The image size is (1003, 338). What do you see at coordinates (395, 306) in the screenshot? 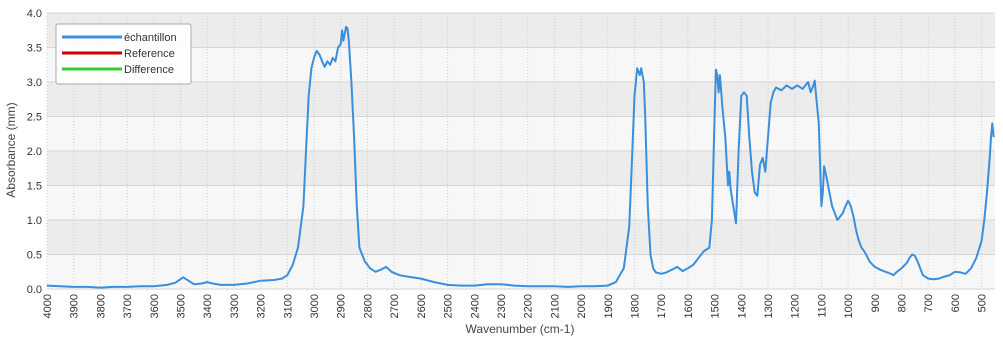
I see `x-tick-label: 2700` at bounding box center [395, 306].